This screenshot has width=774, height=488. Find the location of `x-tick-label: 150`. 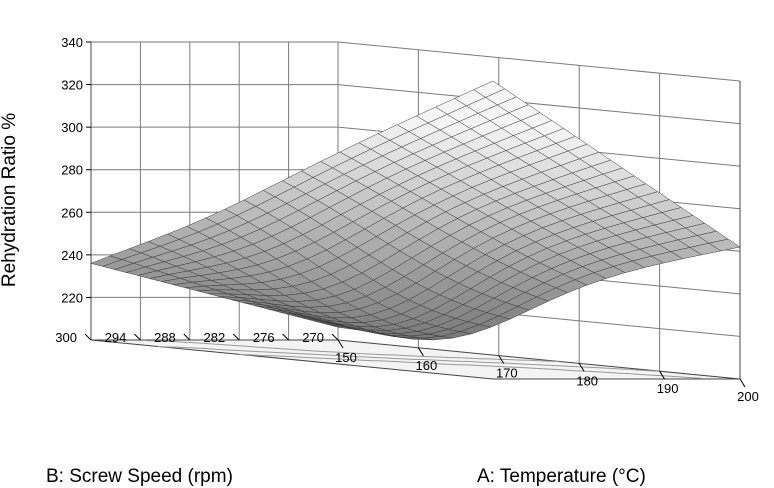

x-tick-label: 150 is located at coordinates (346, 357).